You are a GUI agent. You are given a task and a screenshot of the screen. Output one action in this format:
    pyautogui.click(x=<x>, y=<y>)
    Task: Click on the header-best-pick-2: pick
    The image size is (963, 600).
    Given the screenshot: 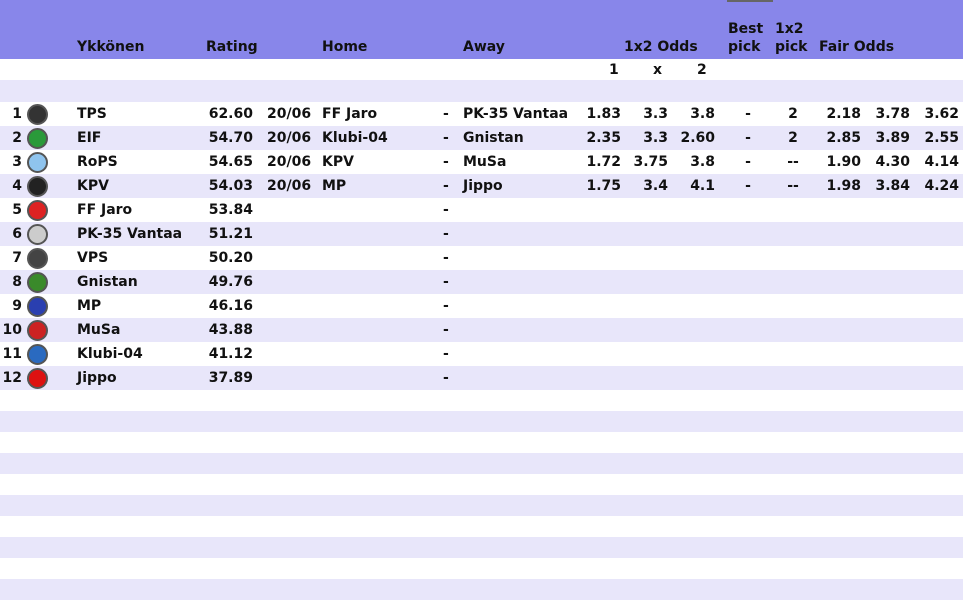 What is the action you would take?
    pyautogui.click(x=744, y=47)
    